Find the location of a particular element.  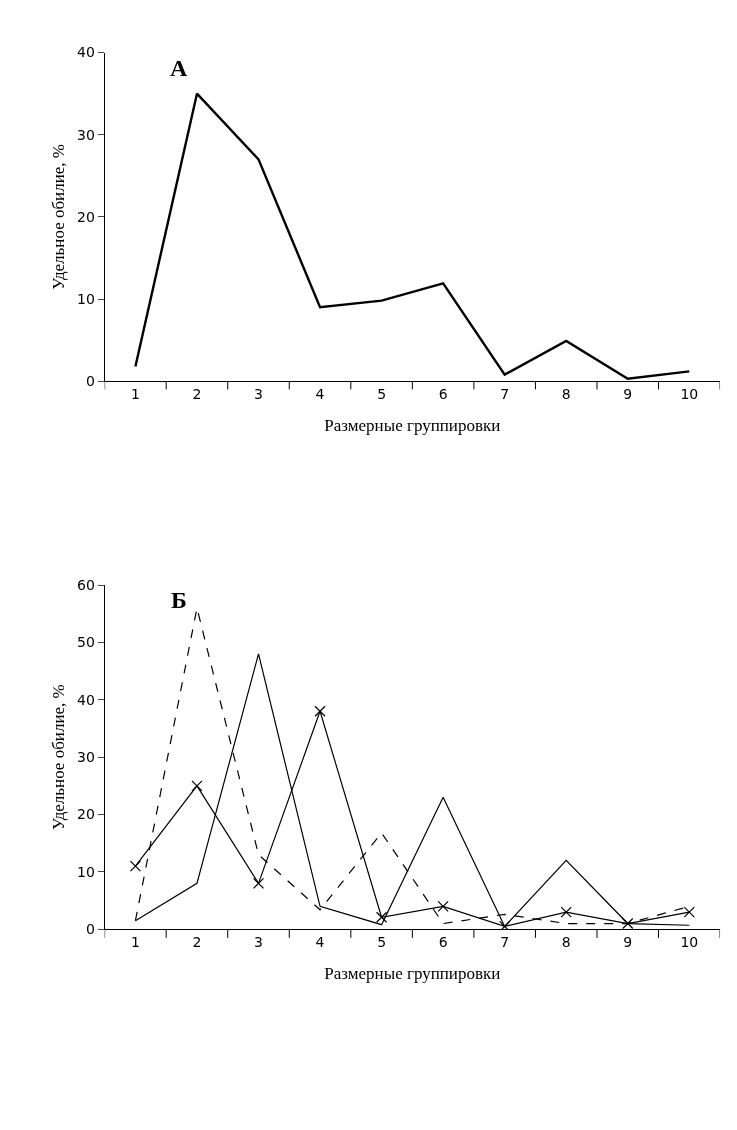

chart-title: Б is located at coordinates (179, 600).